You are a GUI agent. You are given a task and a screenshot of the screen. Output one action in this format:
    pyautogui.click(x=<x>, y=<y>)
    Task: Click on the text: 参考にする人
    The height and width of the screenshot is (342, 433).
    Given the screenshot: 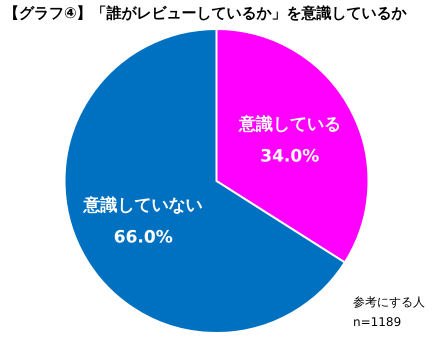 What is the action you would take?
    pyautogui.click(x=389, y=302)
    